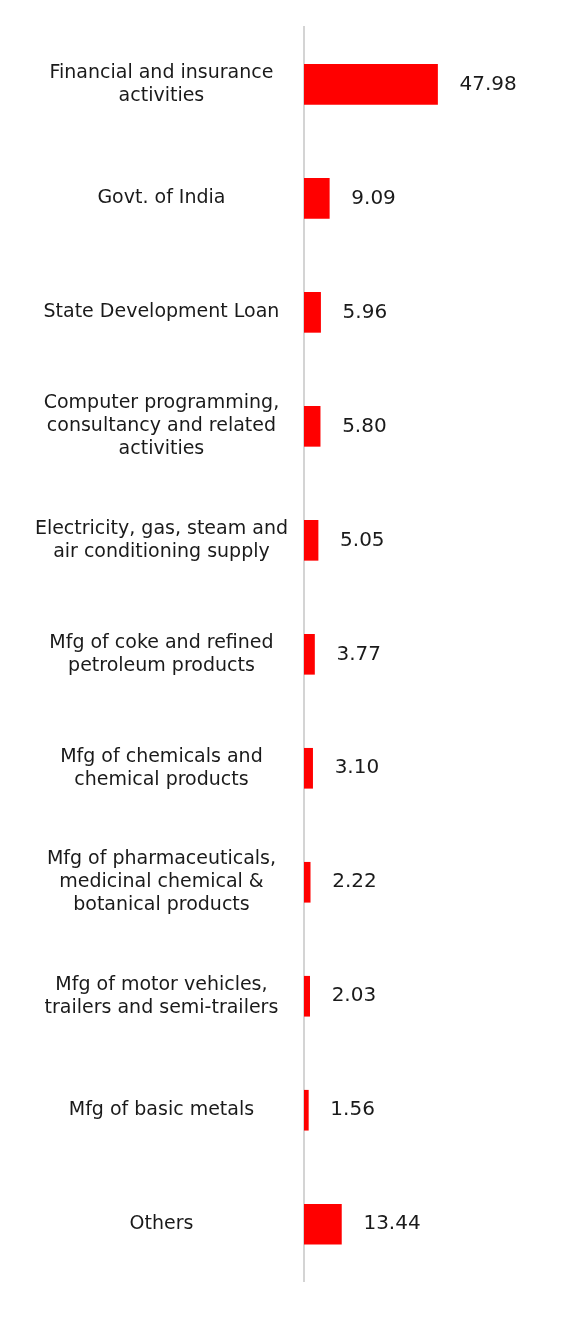 The width and height of the screenshot is (583, 1320). Describe the element at coordinates (161, 880) in the screenshot. I see `y-tick-label: Mfg of pharmaceuticals, medicinal chemical & botanical products` at that location.